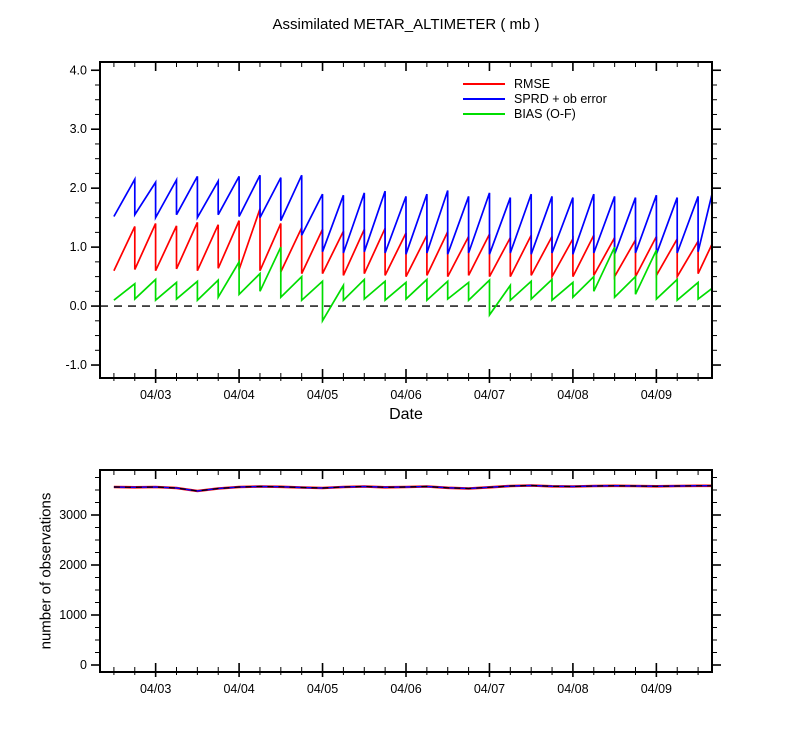  Describe the element at coordinates (46, 571) in the screenshot. I see `y-axis-title-observations: number of observations` at that location.